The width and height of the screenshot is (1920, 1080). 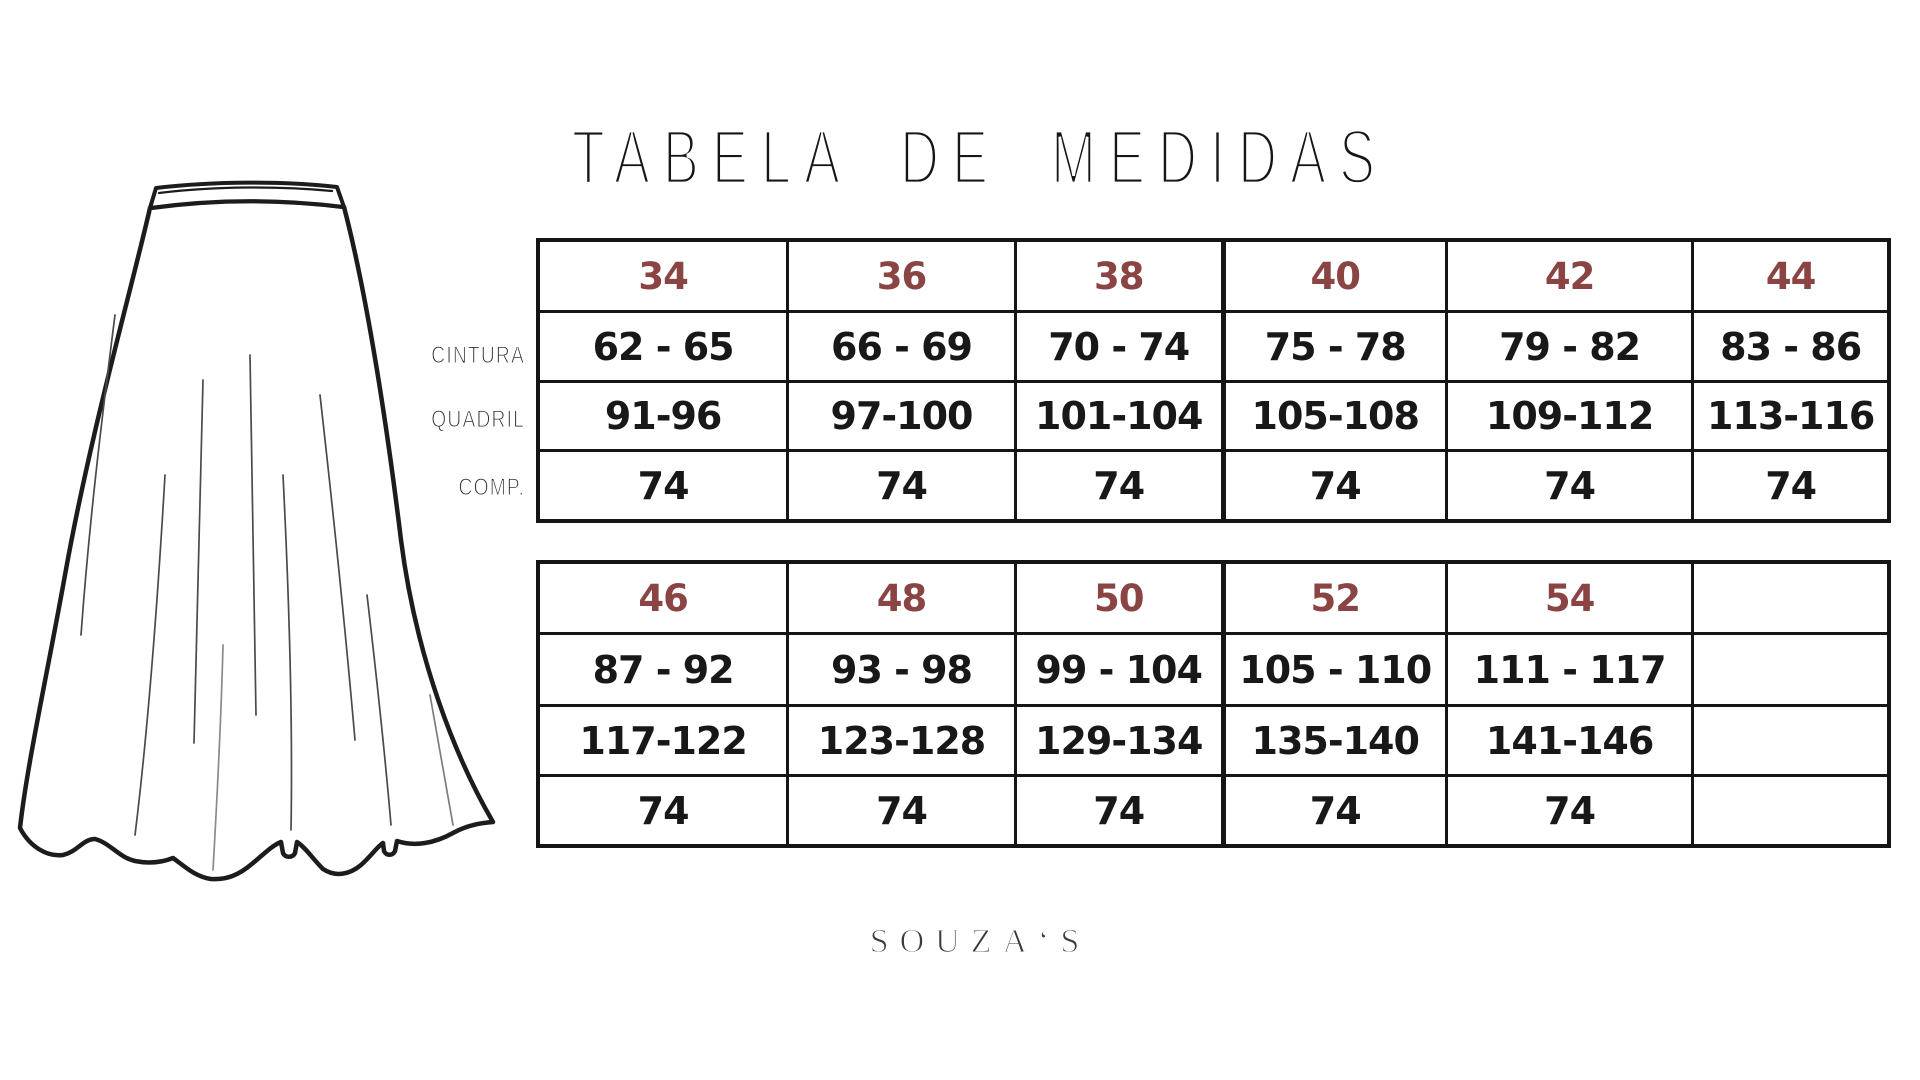 What do you see at coordinates (1571, 348) in the screenshot?
I see `cintura-value-cell: 79 - 82` at bounding box center [1571, 348].